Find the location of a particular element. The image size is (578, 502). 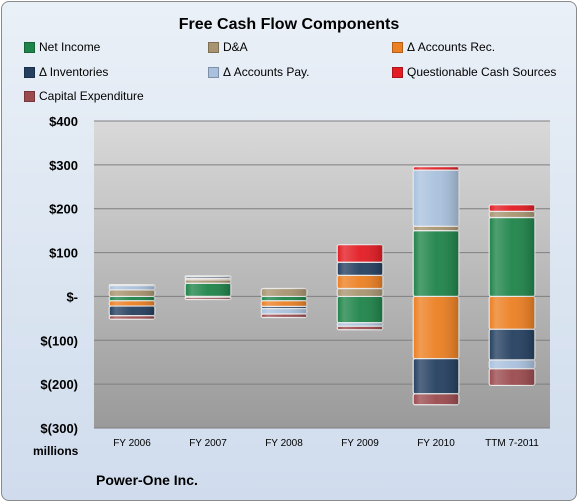

y-tick-label: $(100) is located at coordinates (59, 340).